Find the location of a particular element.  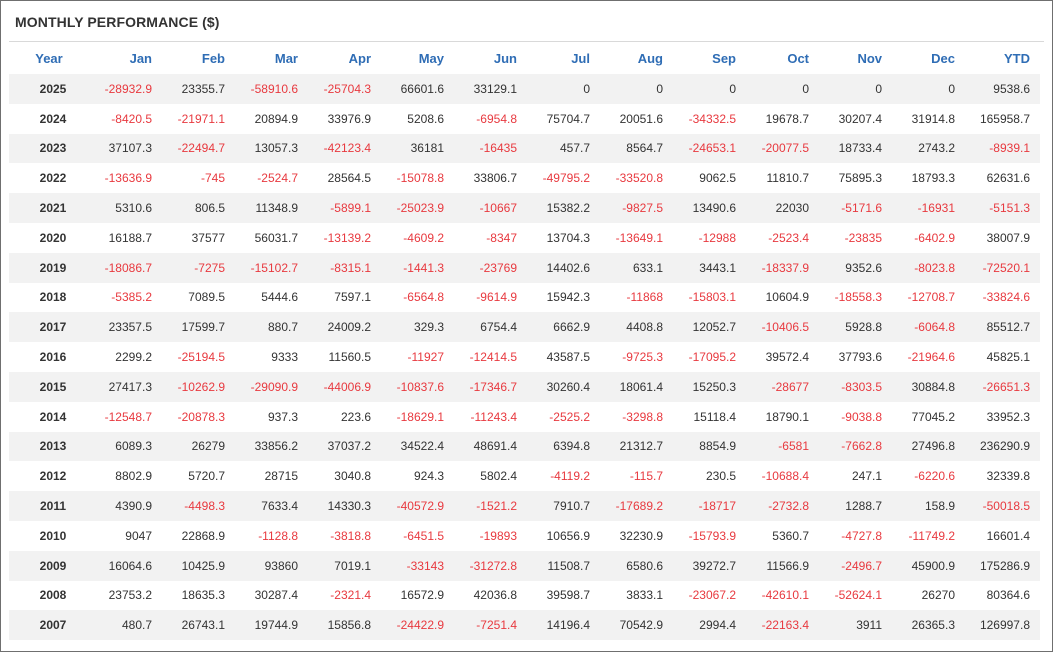

month-cell: 10425.9 is located at coordinates (198, 565).